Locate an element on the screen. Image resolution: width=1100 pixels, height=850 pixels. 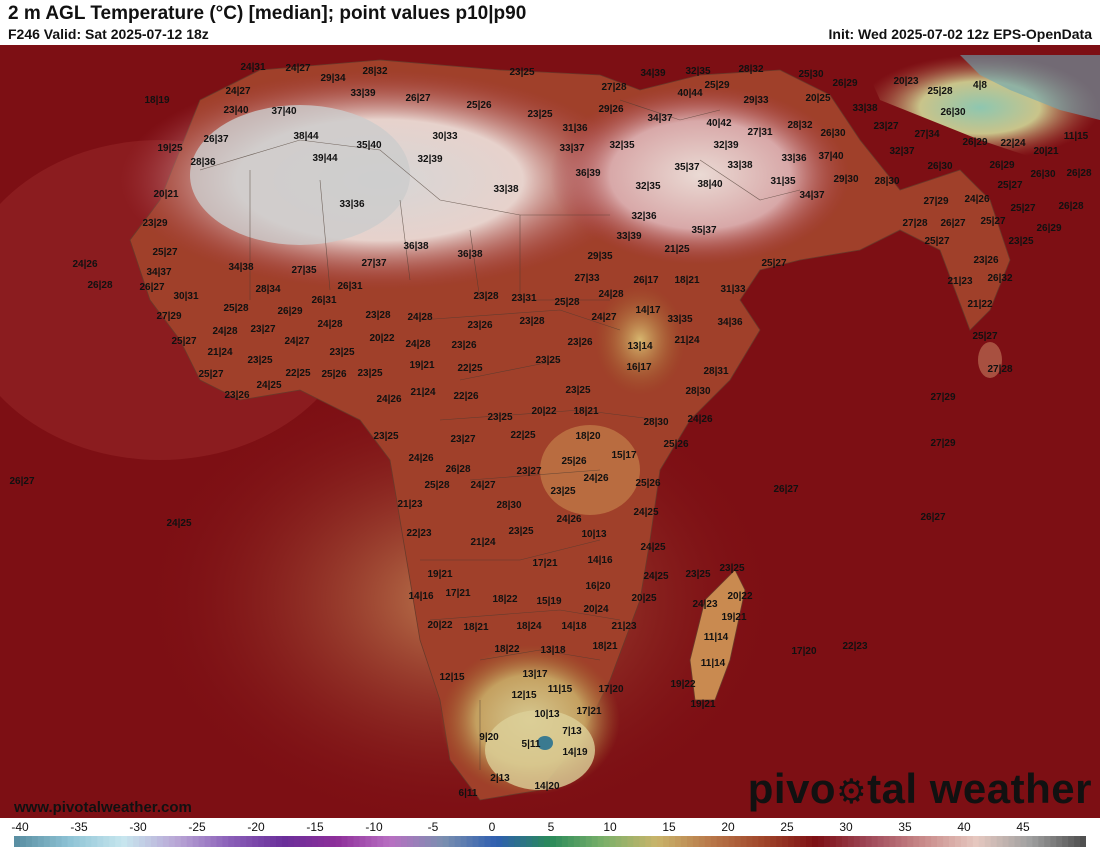
point-value-label: 21|23 is located at coordinates (410, 504).